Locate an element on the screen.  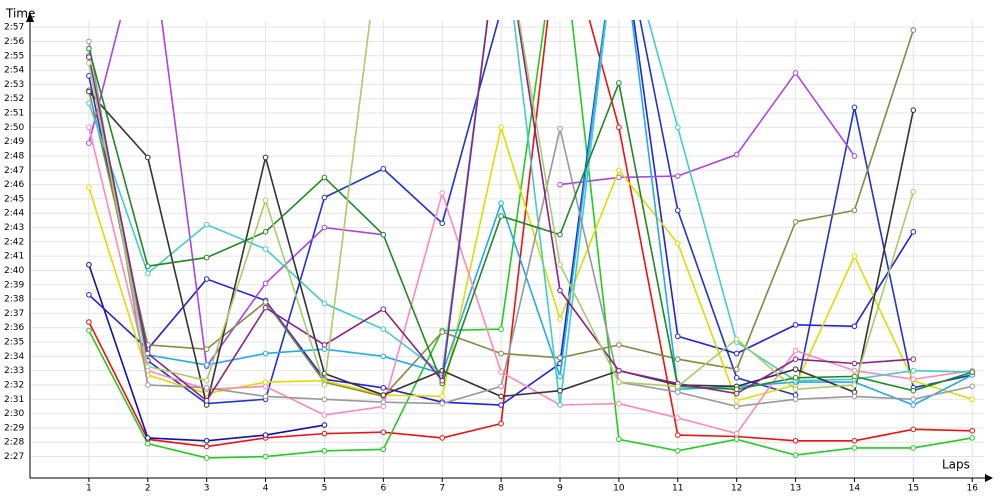
x-tick-label: 11 is located at coordinates (677, 489).